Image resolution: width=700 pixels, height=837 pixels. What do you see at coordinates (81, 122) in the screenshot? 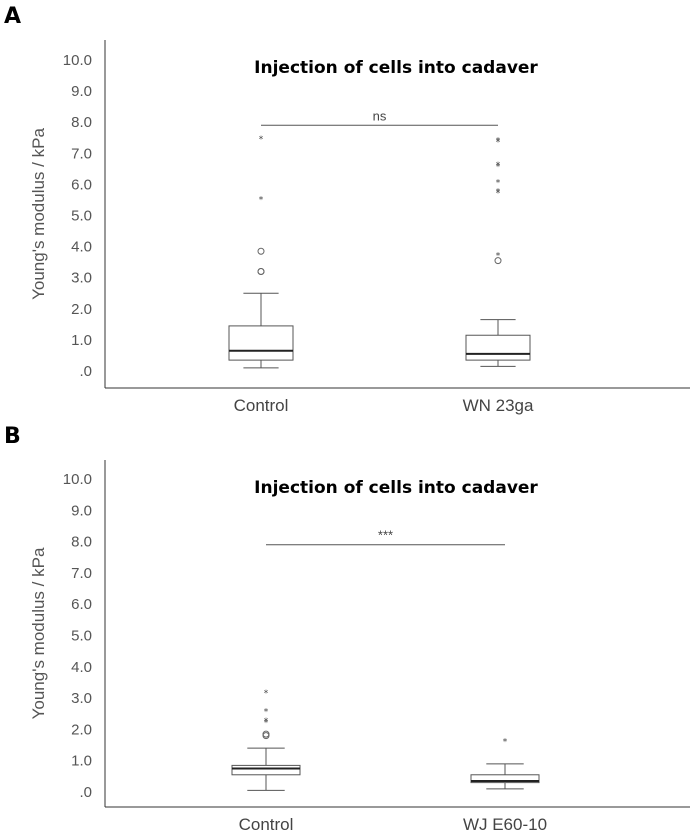
I see `panel-a-y-tick-label: 8.0` at bounding box center [81, 122].